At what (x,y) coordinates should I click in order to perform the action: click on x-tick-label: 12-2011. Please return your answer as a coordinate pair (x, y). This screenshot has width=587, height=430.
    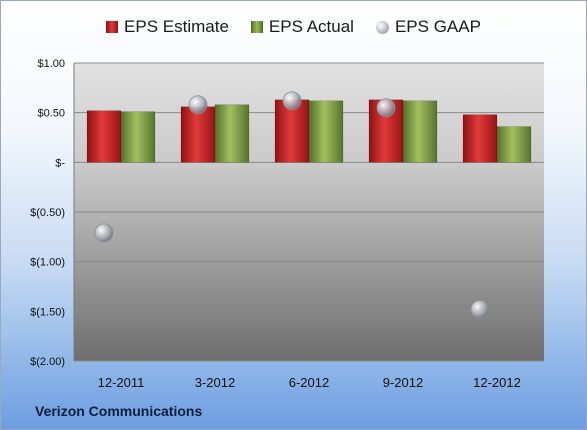
    Looking at the image, I should click on (121, 382).